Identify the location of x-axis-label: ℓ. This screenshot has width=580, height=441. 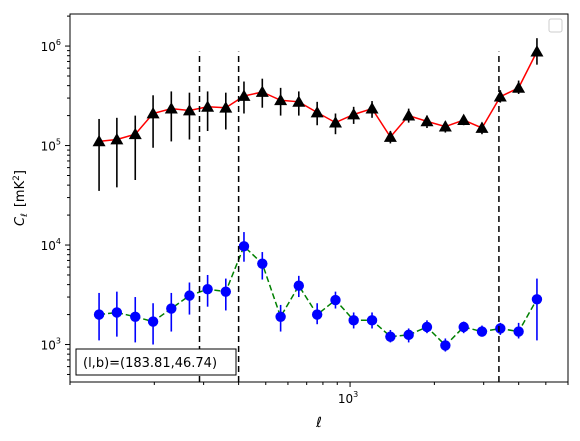
(318, 423).